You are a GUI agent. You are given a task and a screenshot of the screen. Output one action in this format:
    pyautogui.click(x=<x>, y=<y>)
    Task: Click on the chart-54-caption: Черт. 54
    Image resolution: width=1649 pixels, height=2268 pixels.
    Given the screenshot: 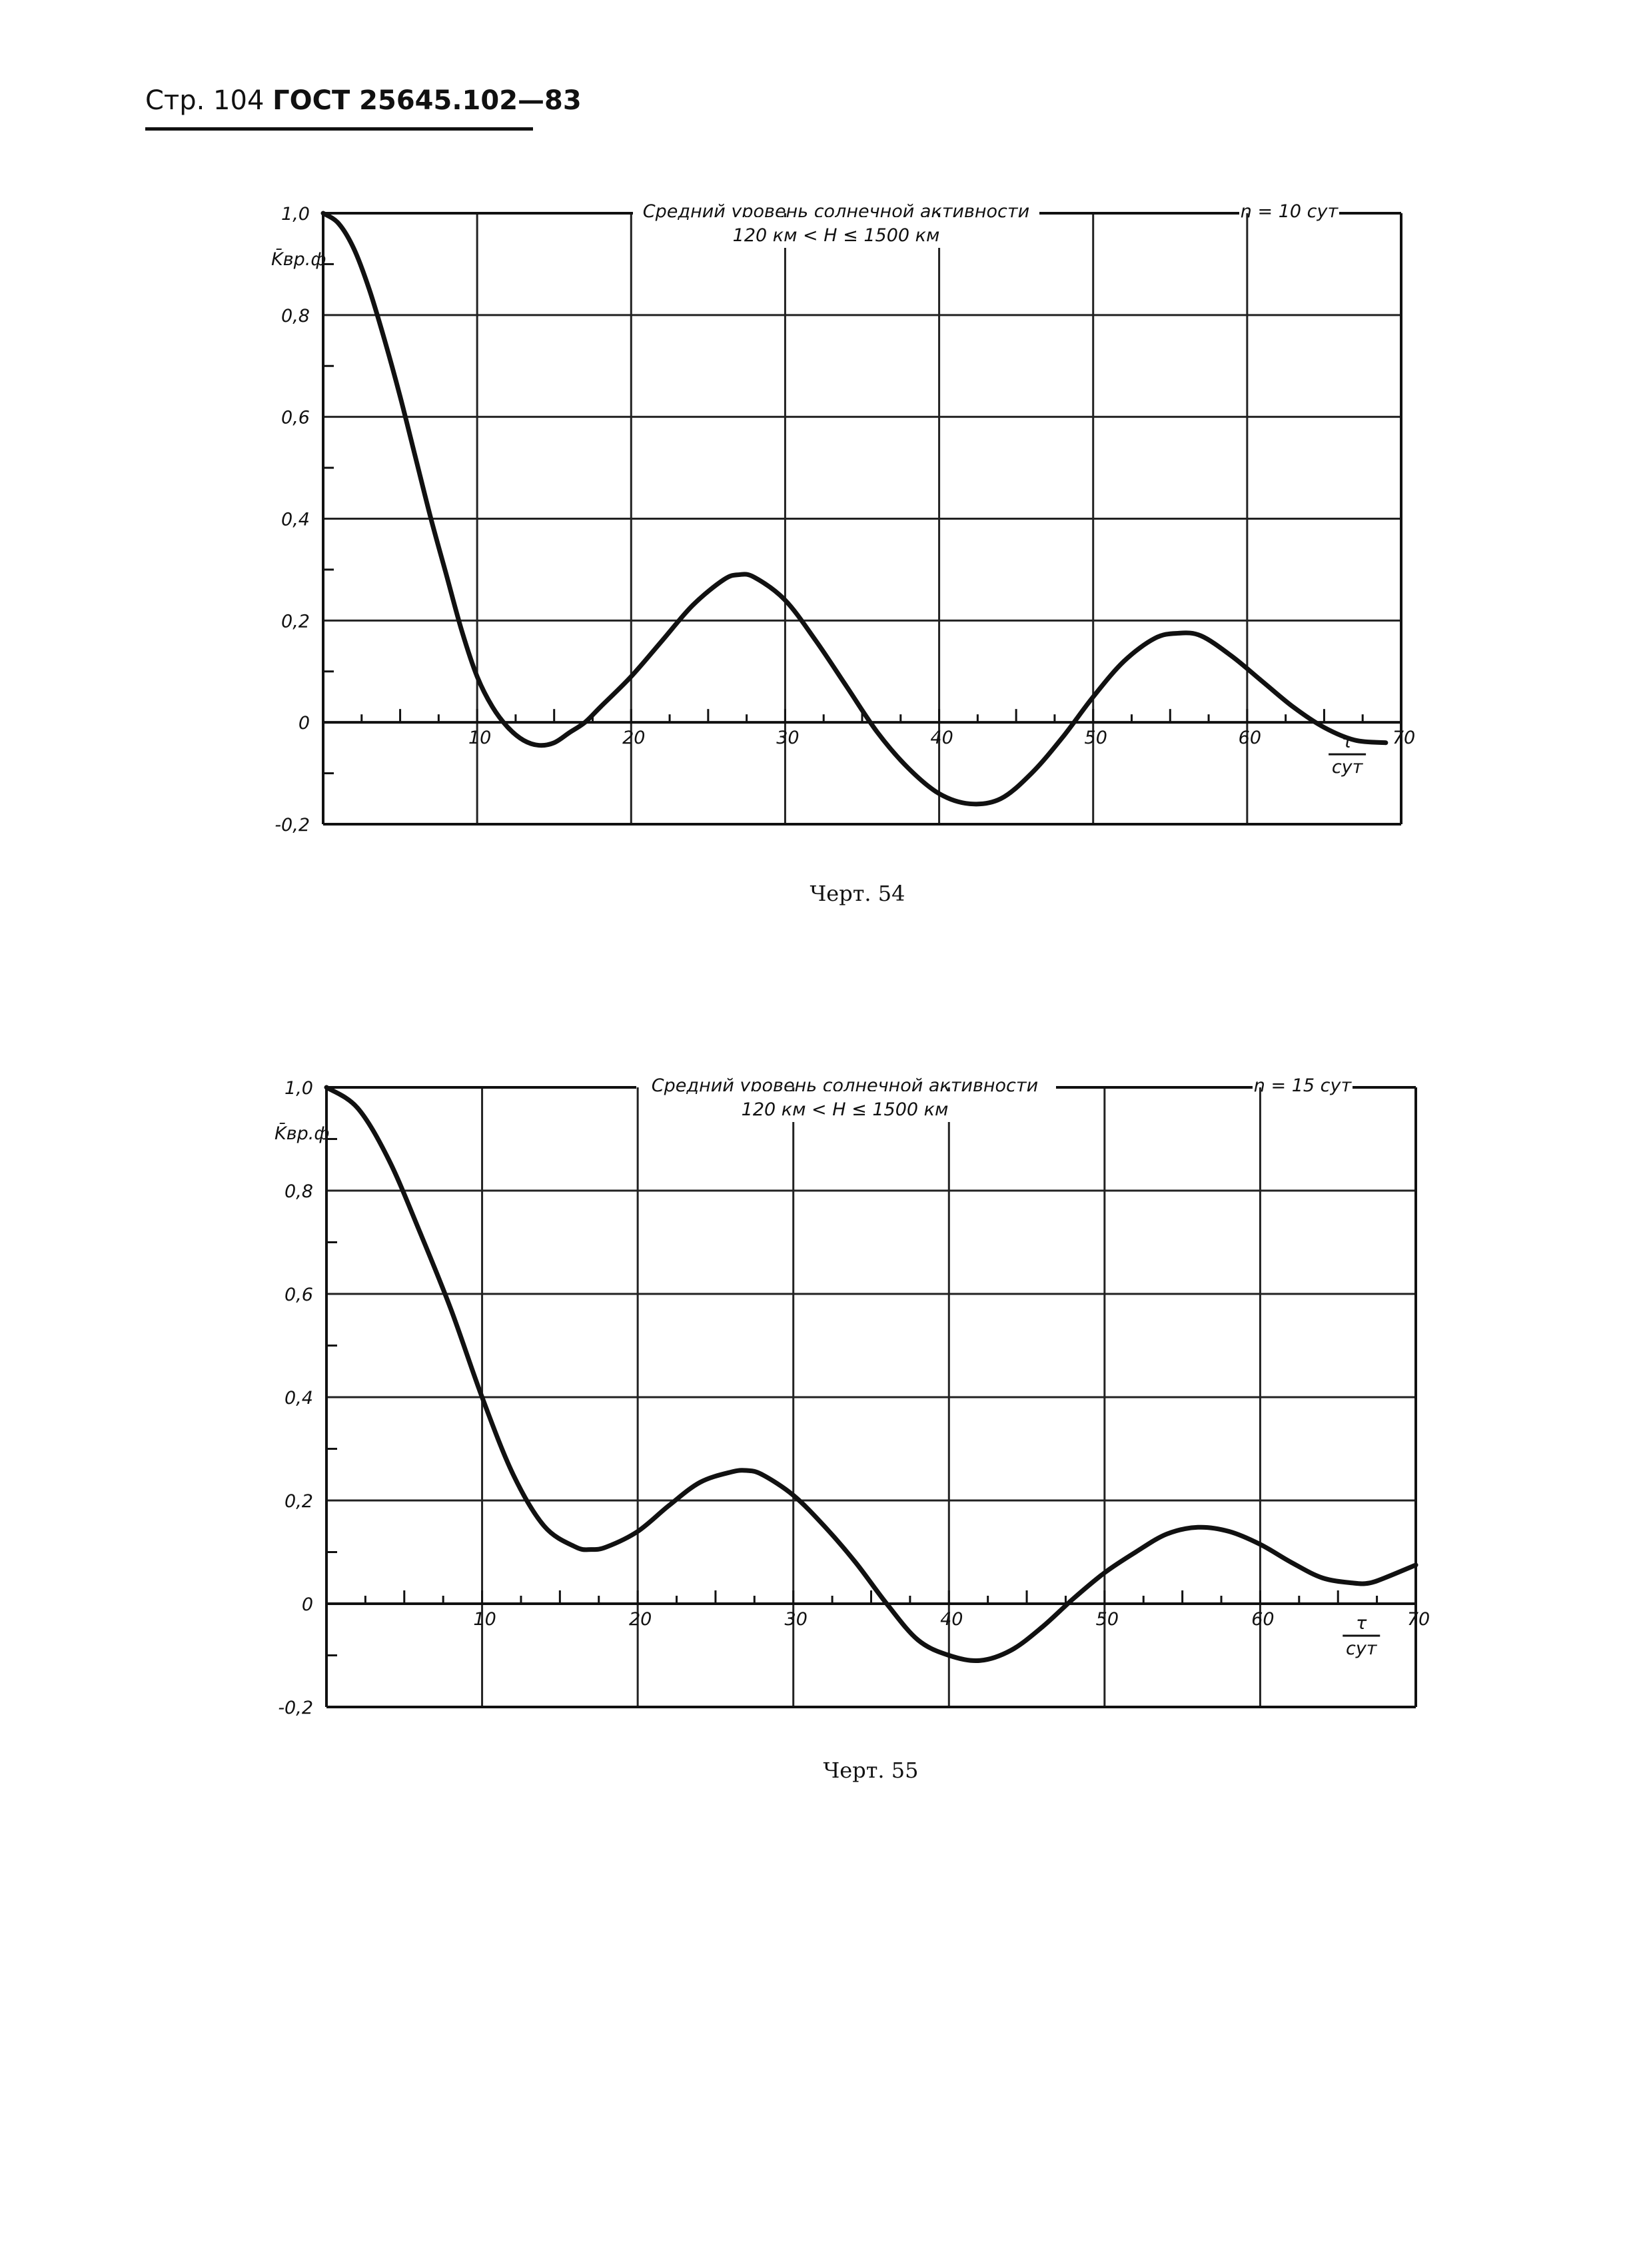 What is the action you would take?
    pyautogui.click(x=857, y=893)
    